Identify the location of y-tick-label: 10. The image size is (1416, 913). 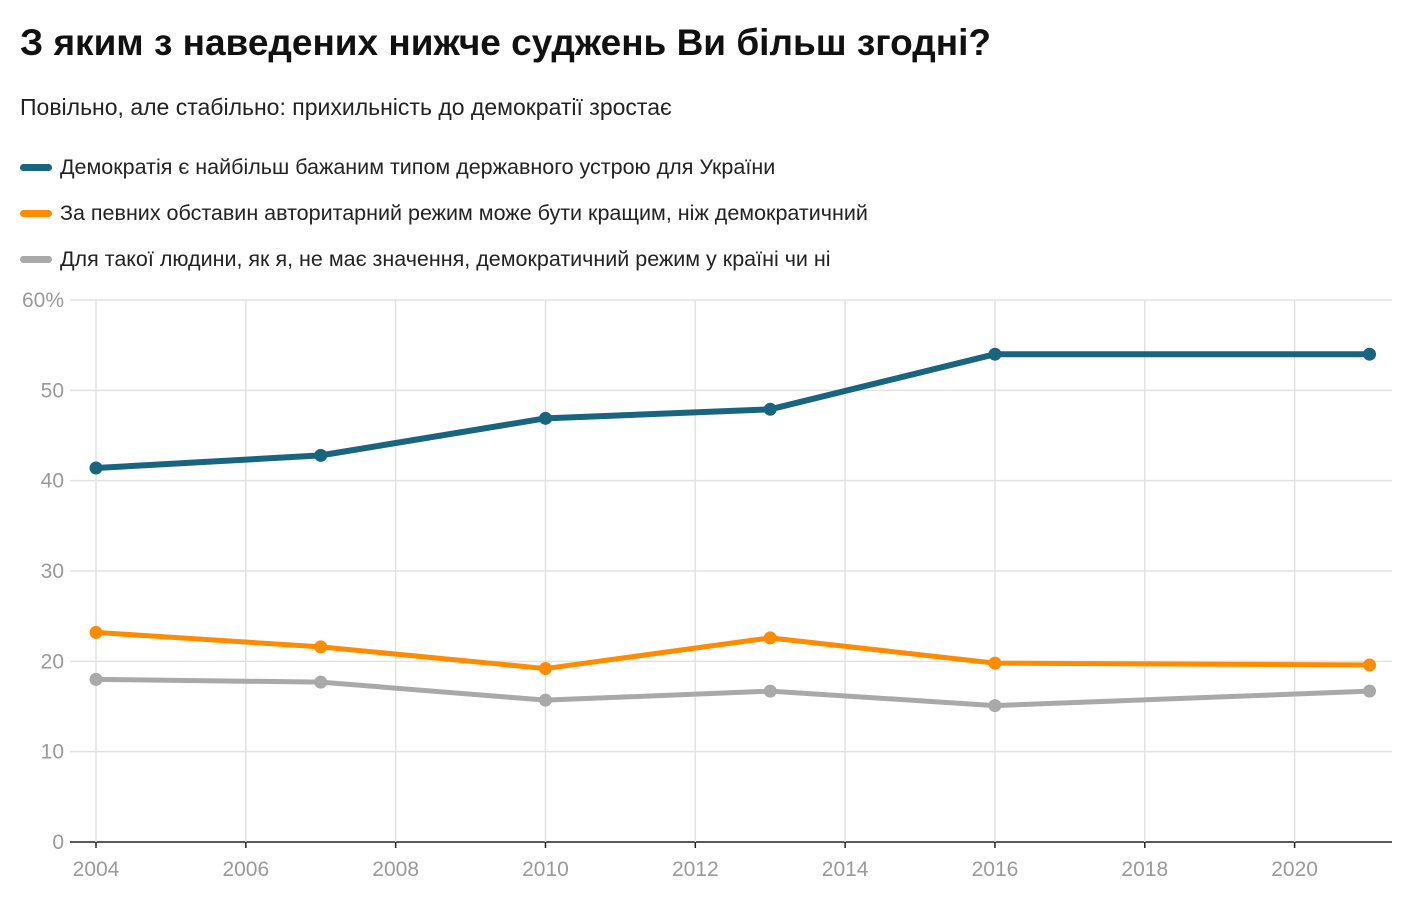
(52, 752).